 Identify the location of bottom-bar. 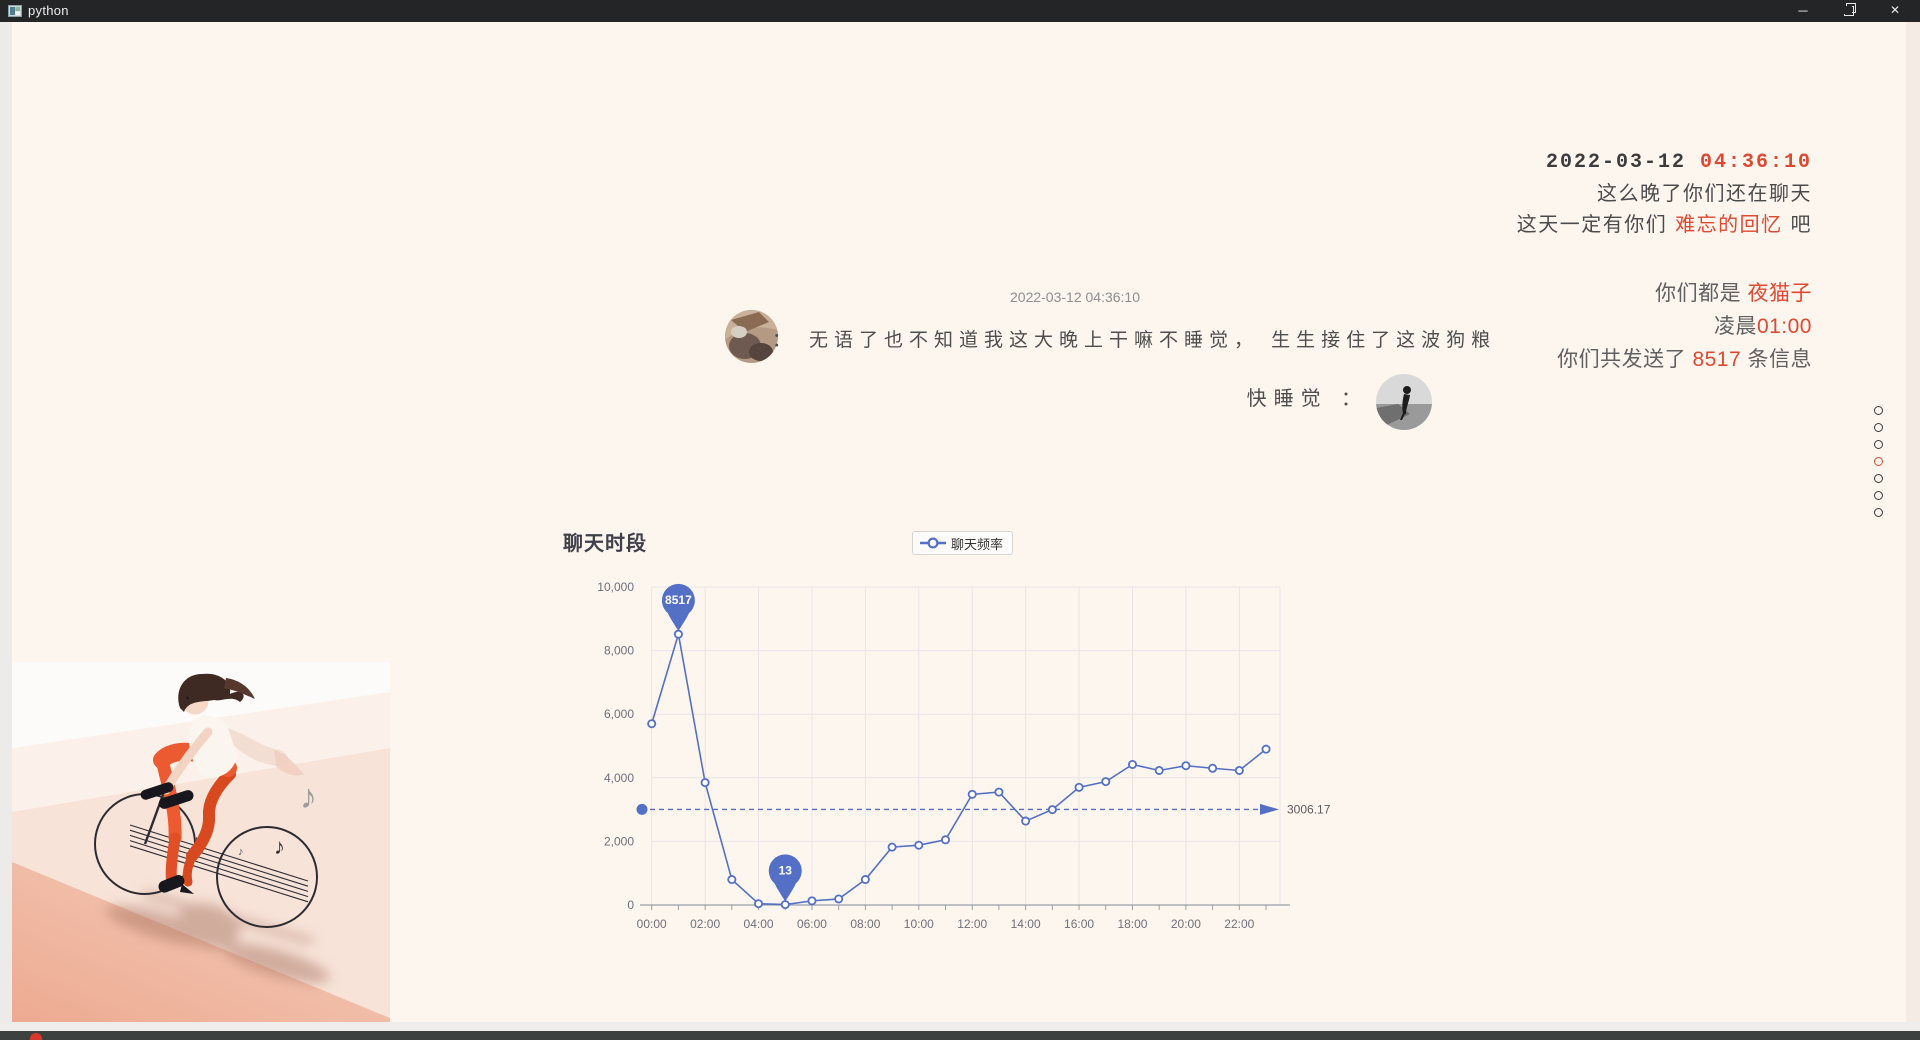
(960, 1035).